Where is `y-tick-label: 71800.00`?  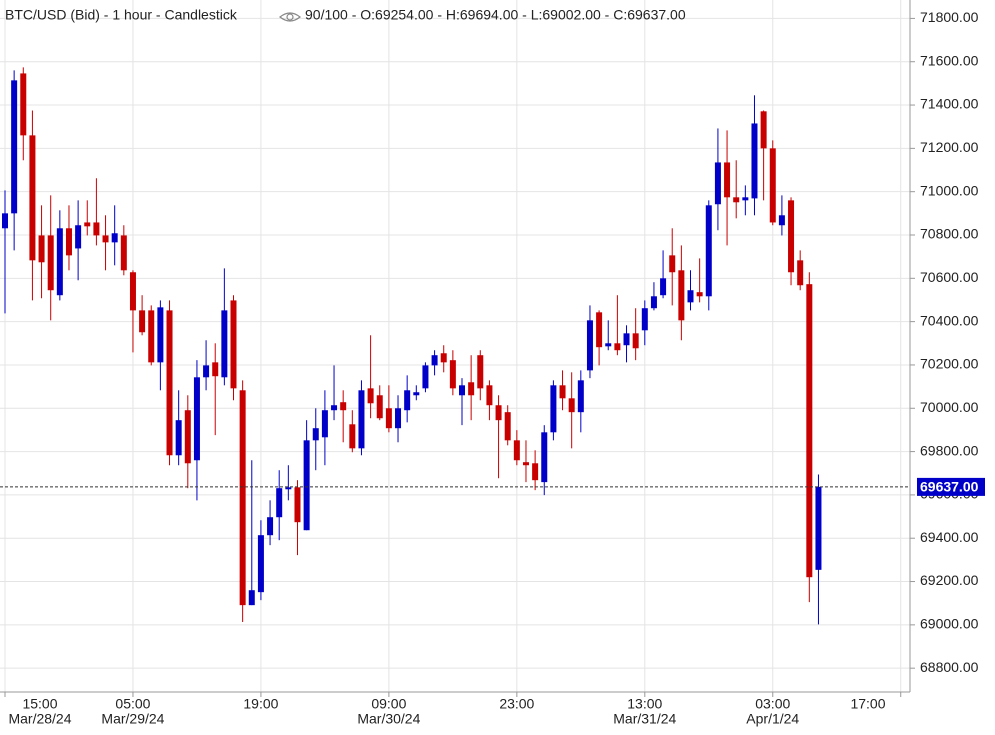 y-tick-label: 71800.00 is located at coordinates (949, 17).